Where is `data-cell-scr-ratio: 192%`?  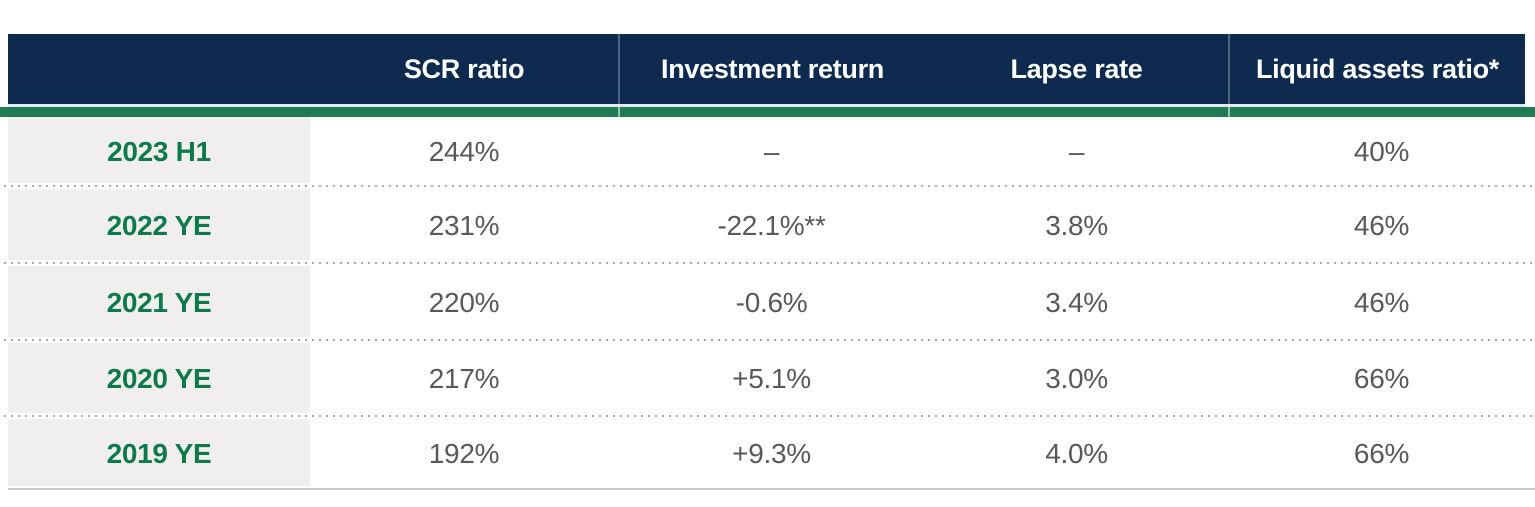
data-cell-scr-ratio: 192% is located at coordinates (464, 453).